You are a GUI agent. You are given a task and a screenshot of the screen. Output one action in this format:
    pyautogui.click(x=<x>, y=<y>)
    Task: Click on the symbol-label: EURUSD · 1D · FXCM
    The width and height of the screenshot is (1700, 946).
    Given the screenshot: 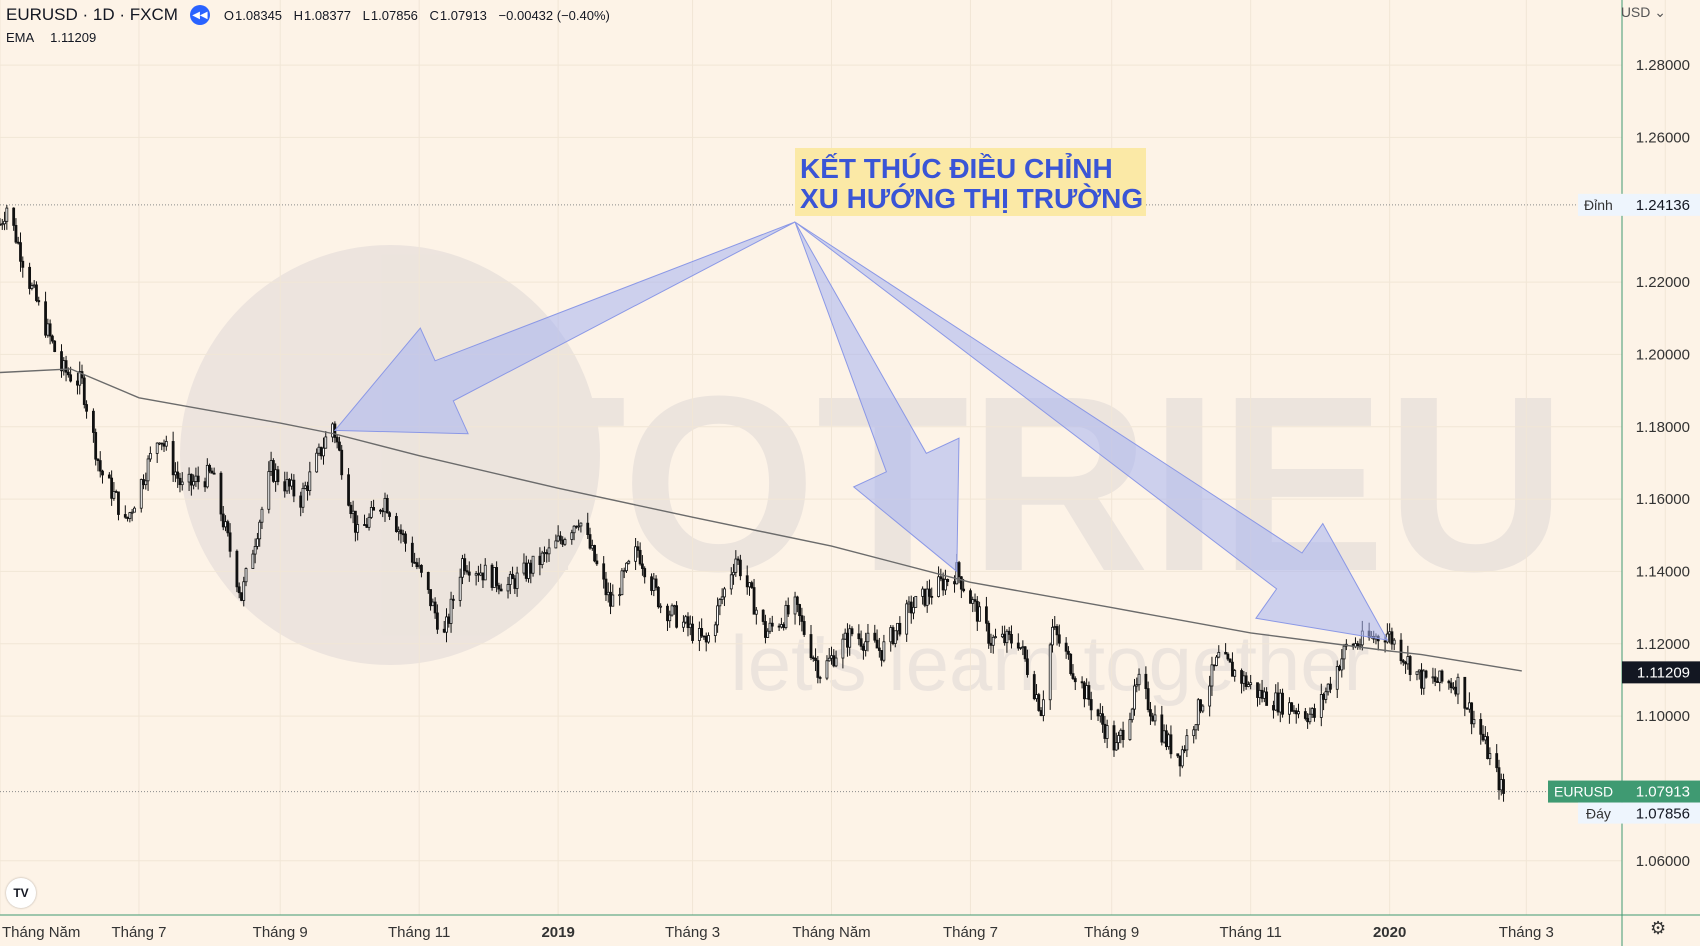 What is the action you would take?
    pyautogui.click(x=92, y=14)
    